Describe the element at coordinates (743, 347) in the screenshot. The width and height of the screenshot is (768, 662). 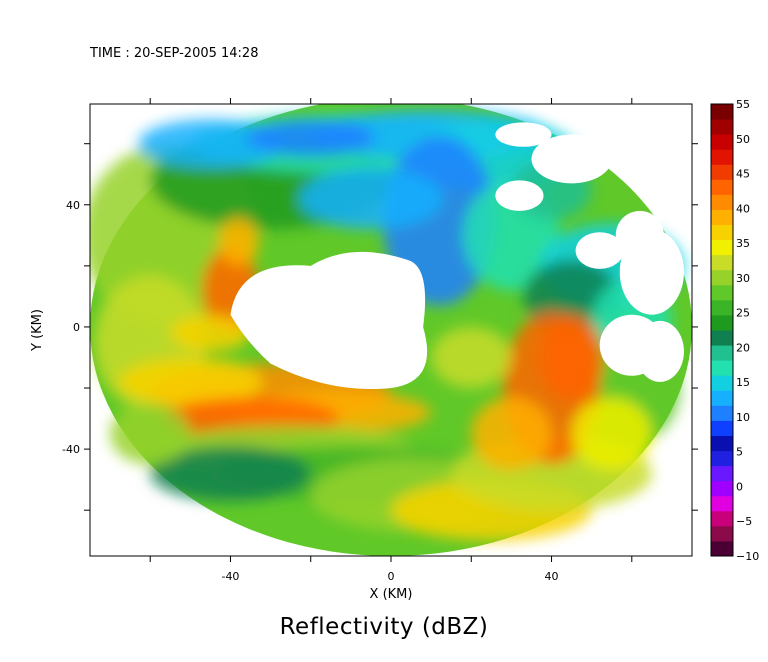
I see `colorbar-label: 20` at that location.